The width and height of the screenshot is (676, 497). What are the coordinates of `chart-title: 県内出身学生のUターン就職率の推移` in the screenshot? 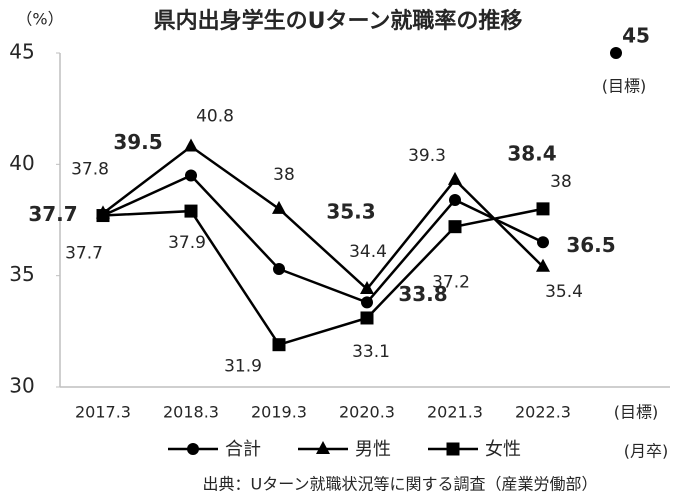 It's located at (338, 21).